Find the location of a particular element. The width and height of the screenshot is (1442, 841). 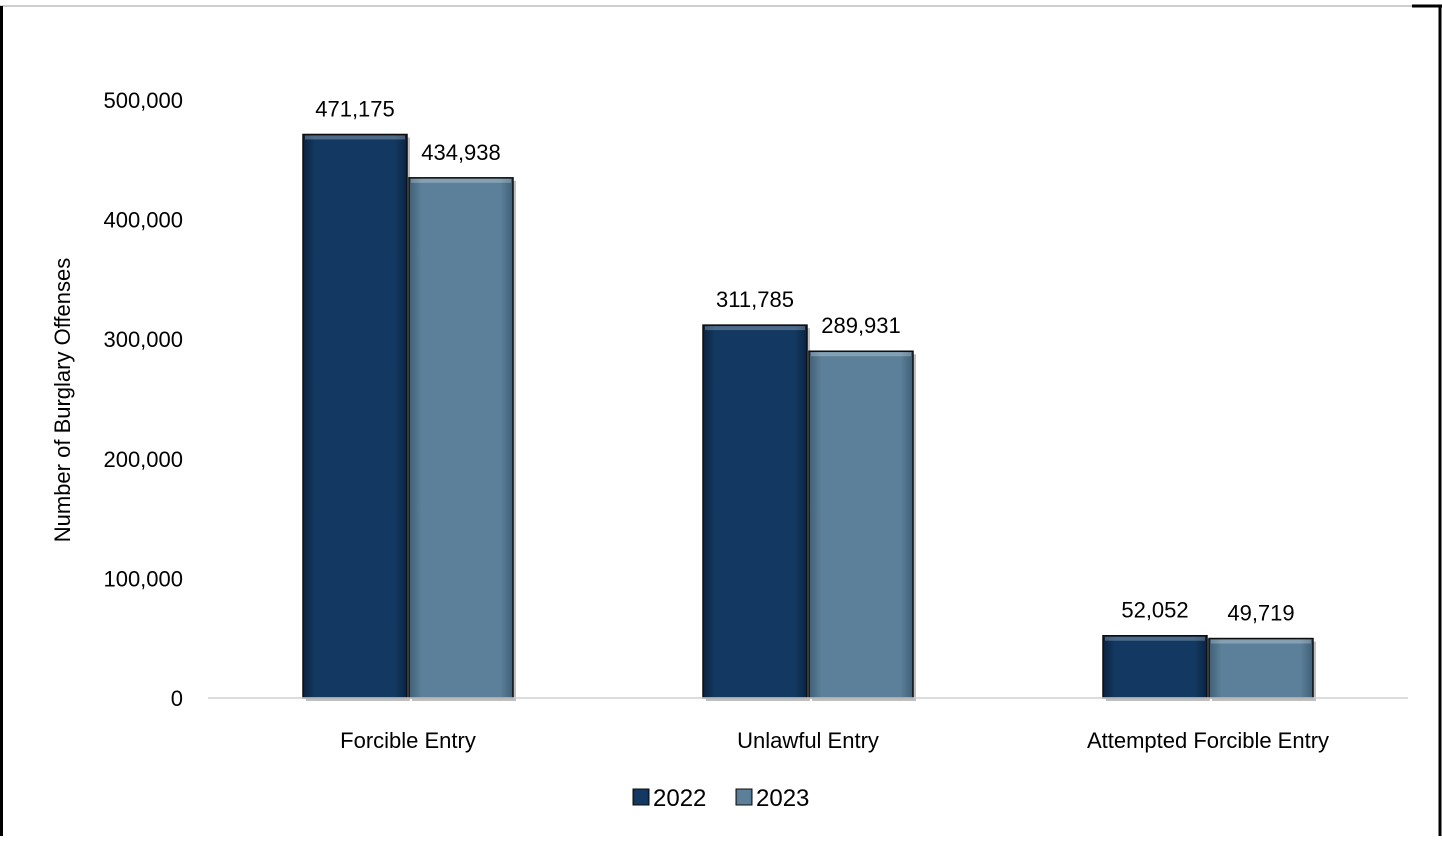

data-label: 471,175 is located at coordinates (355, 108).